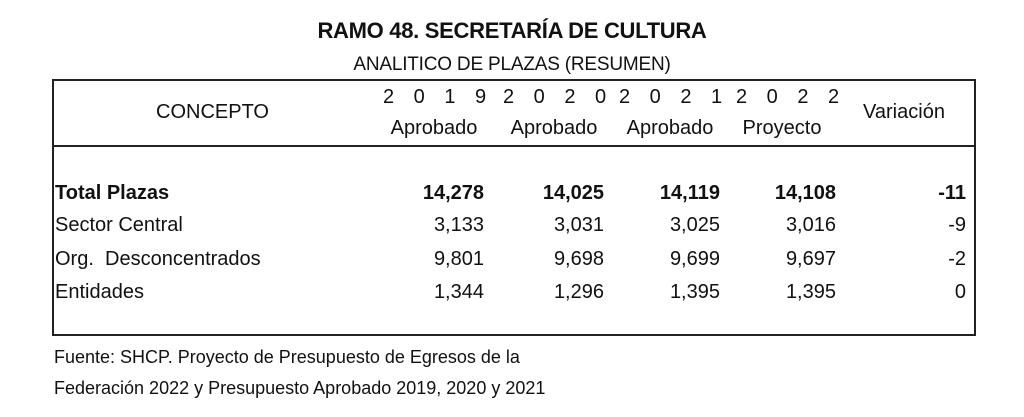 The width and height of the screenshot is (1024, 417). What do you see at coordinates (810, 259) in the screenshot?
I see `cell-org-desconcentrados-2022: 9,697` at bounding box center [810, 259].